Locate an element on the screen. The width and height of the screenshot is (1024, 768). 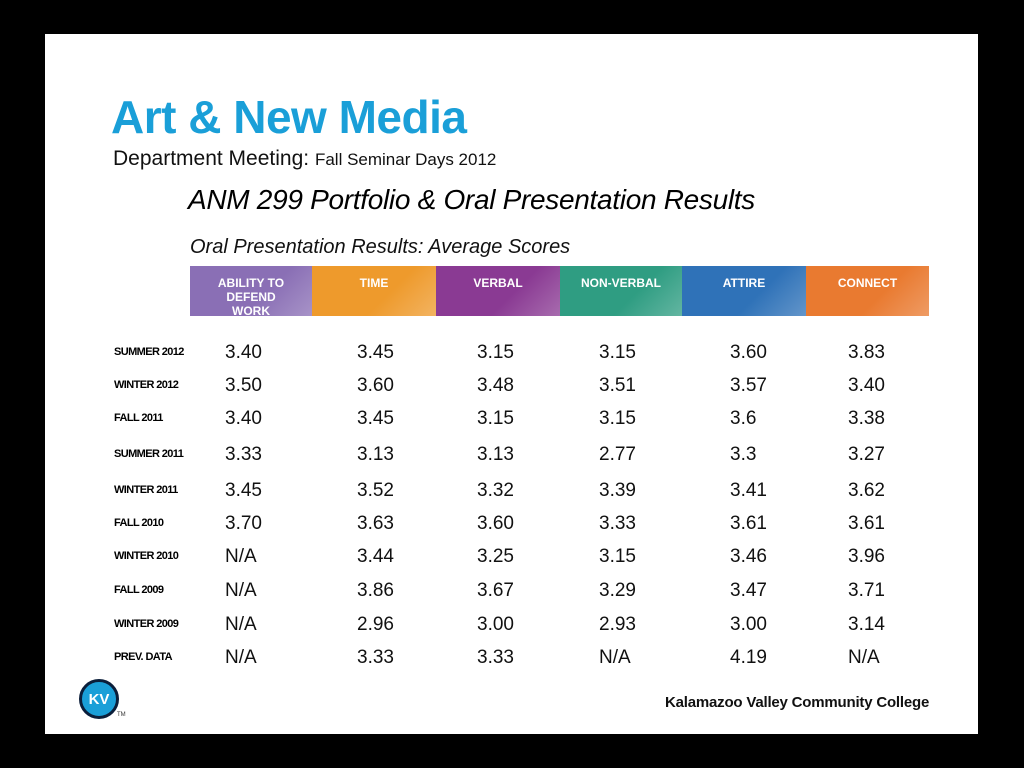
row-label: SUMMER 2012 is located at coordinates (149, 352).